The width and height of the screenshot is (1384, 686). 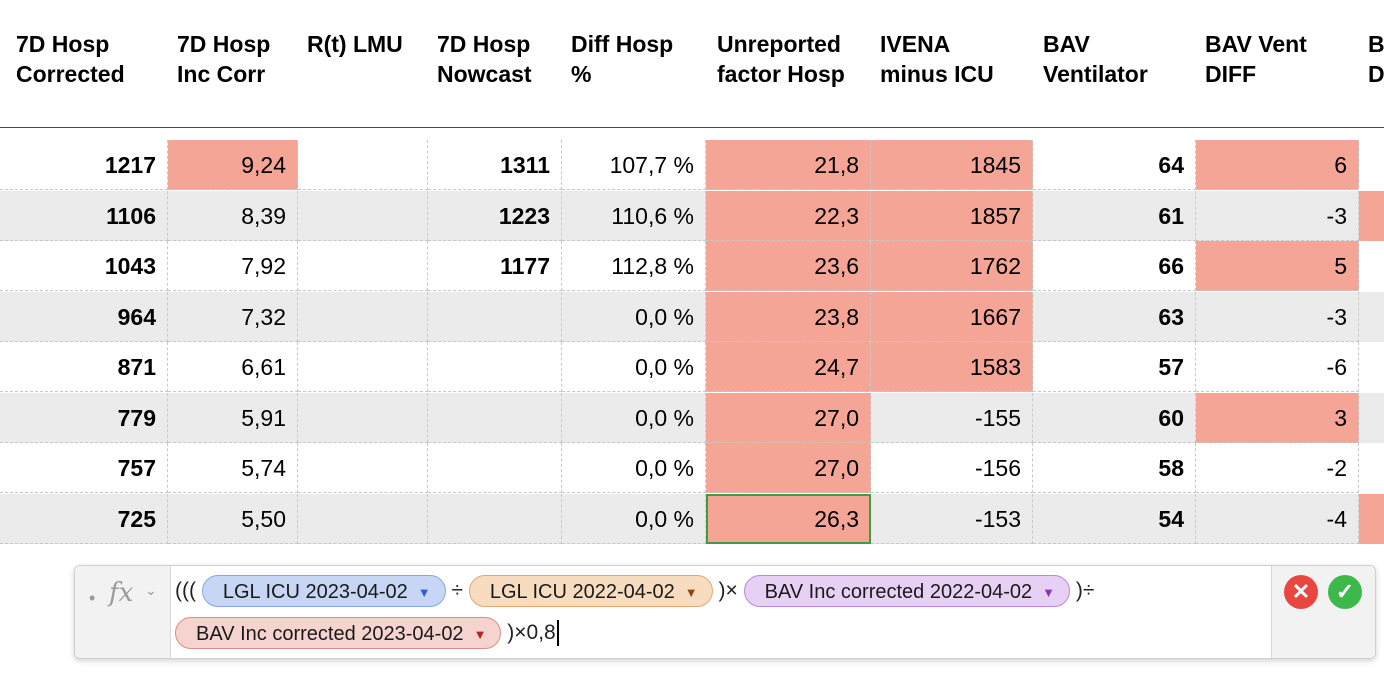 What do you see at coordinates (484, 59) in the screenshot?
I see `column-header-7d-hosp-nowcast: 7D Hosp Nowcast` at bounding box center [484, 59].